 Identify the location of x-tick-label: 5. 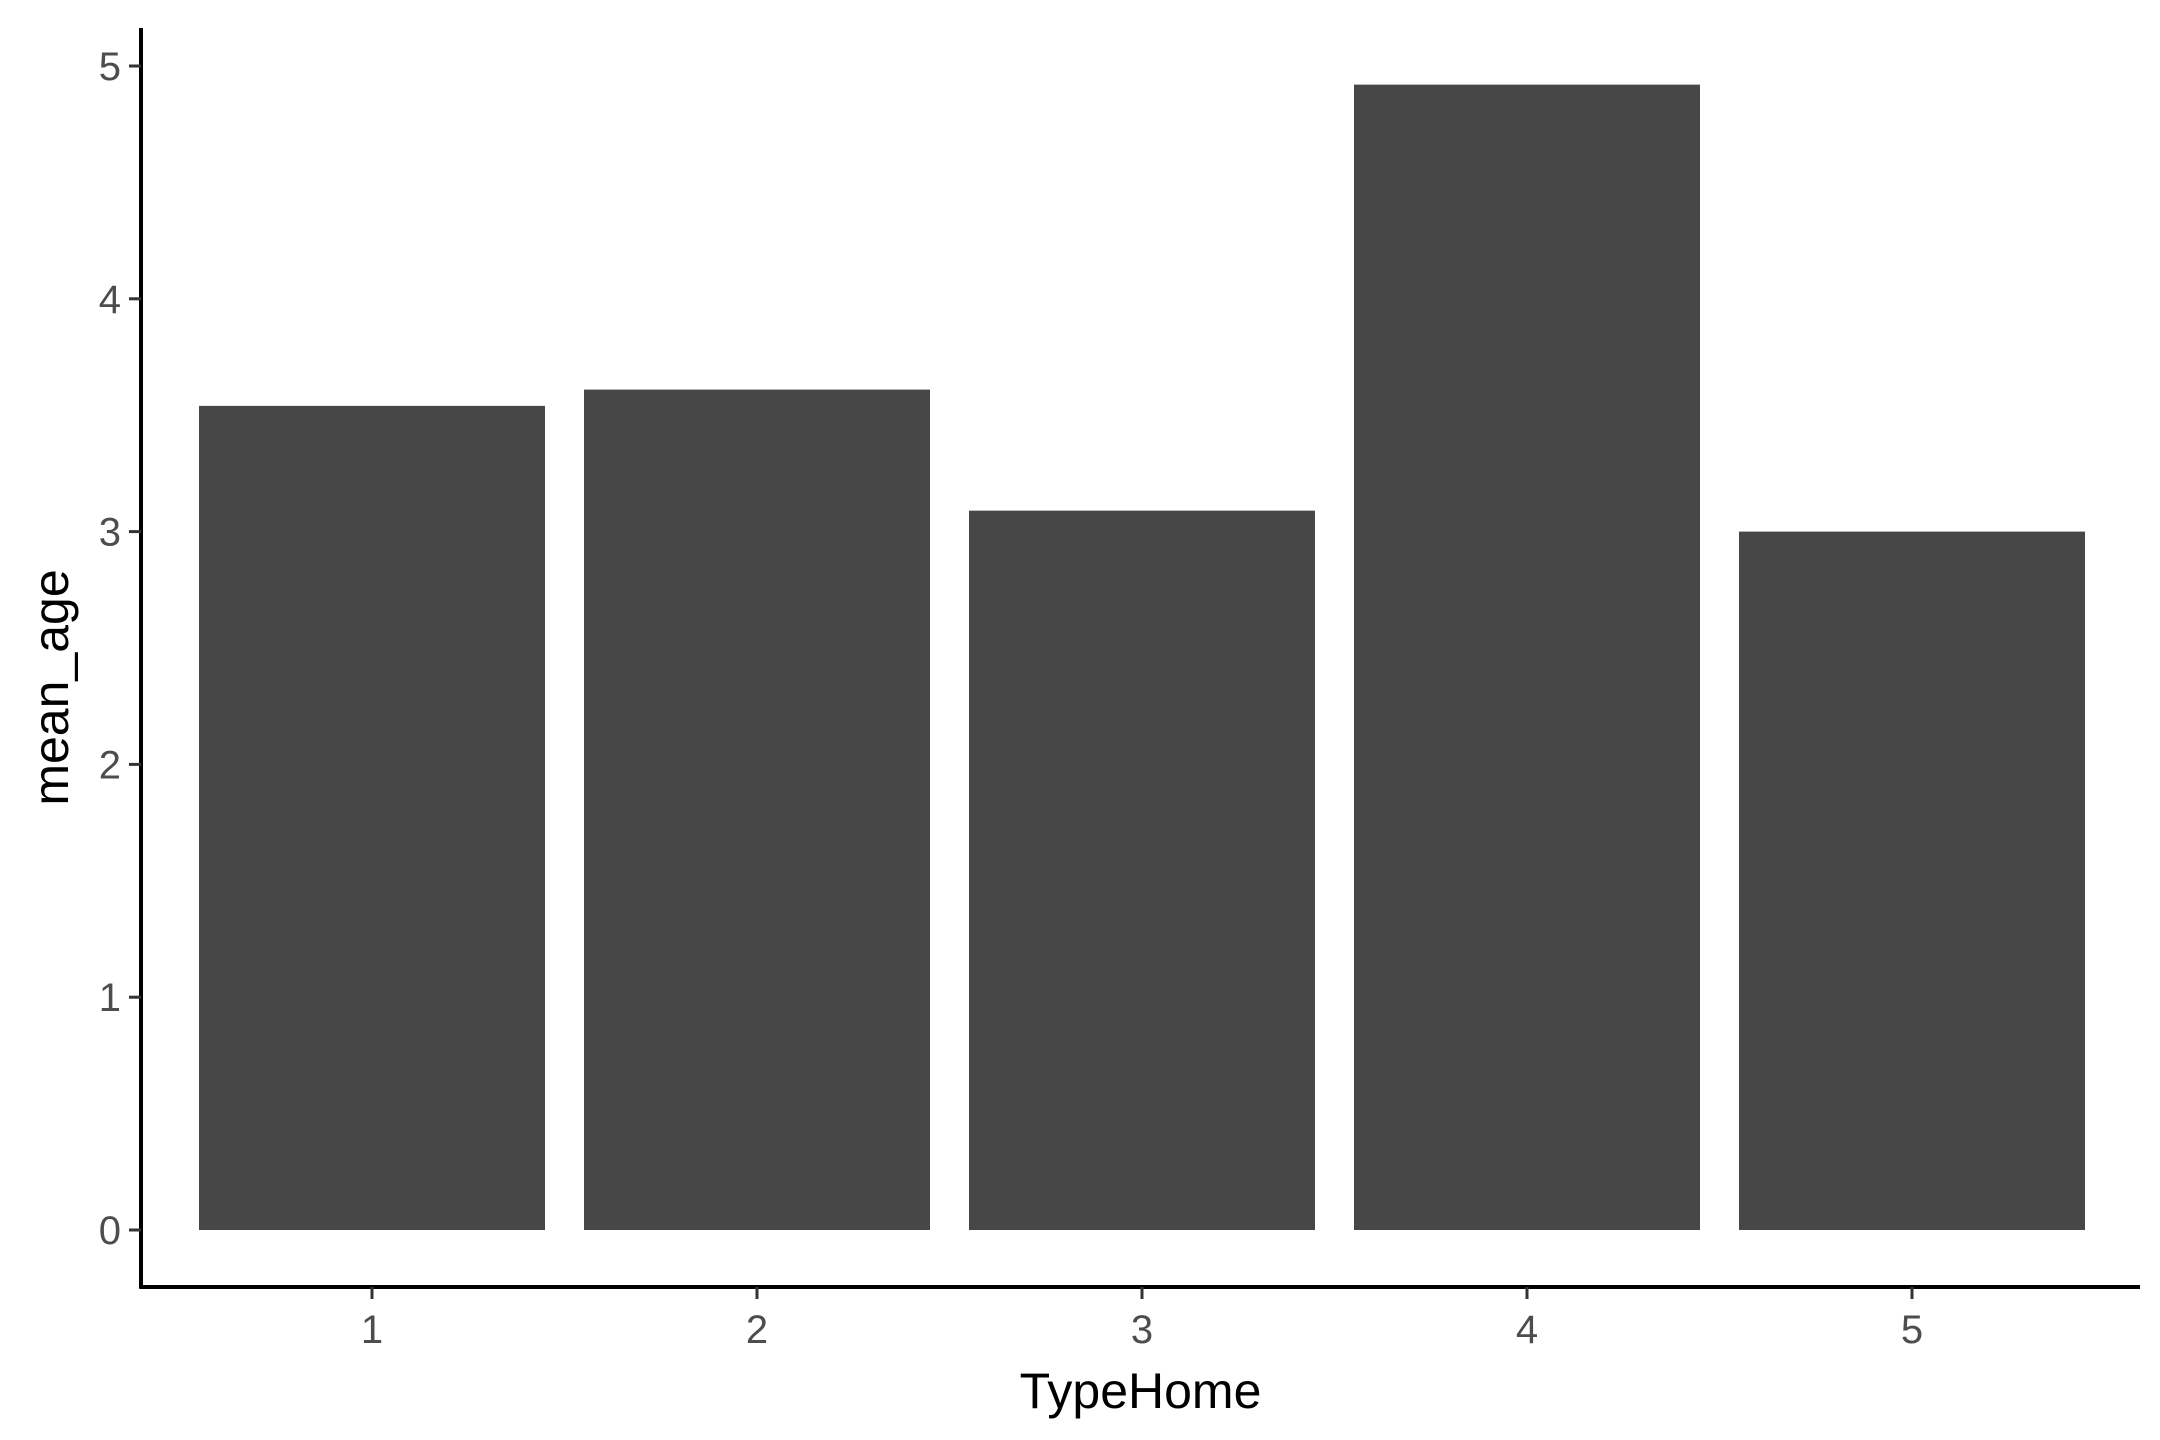
(1912, 1330).